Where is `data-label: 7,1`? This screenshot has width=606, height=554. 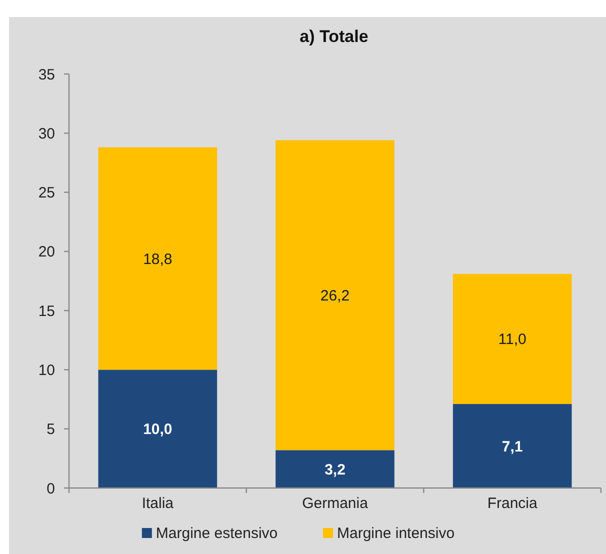
data-label: 7,1 is located at coordinates (512, 447).